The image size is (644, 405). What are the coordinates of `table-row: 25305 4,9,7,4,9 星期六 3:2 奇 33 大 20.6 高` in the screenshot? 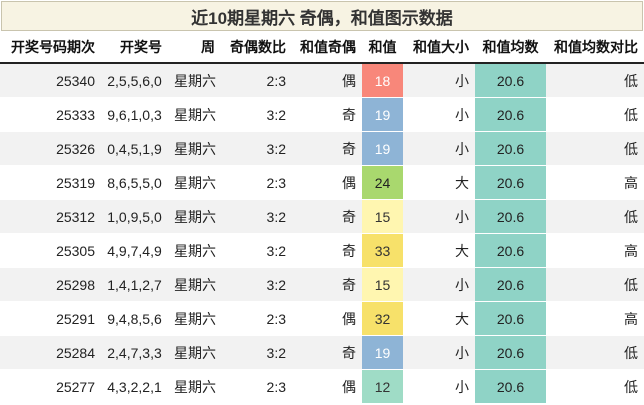 It's located at (322, 250).